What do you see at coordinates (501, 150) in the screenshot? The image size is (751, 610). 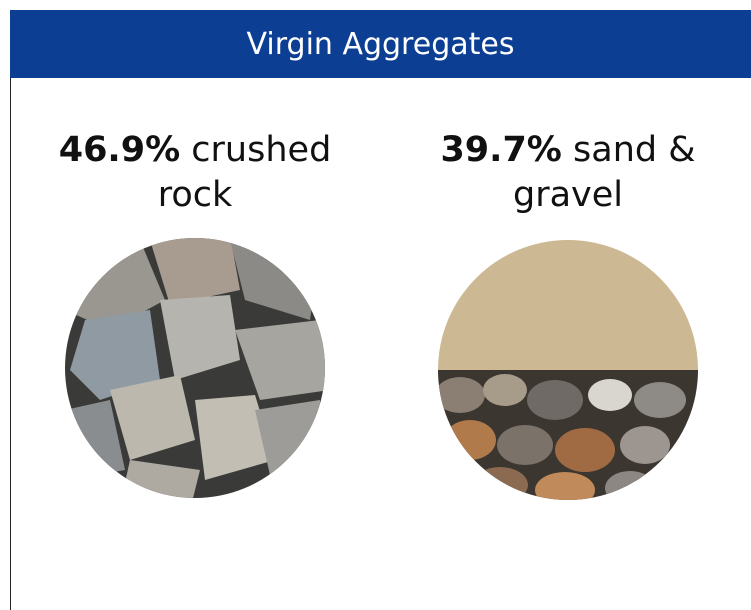 I see `percent: 39.7%` at bounding box center [501, 150].